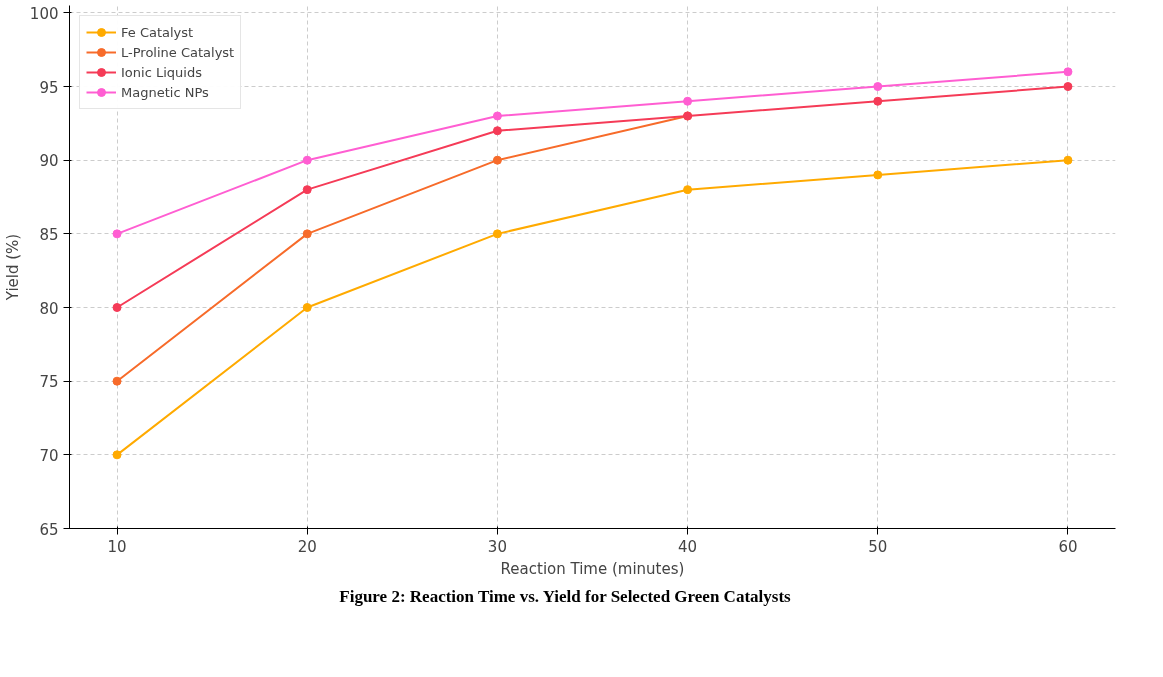 This screenshot has height=677, width=1163. I want to click on x-axis-title: Reaction Time (minutes), so click(592, 568).